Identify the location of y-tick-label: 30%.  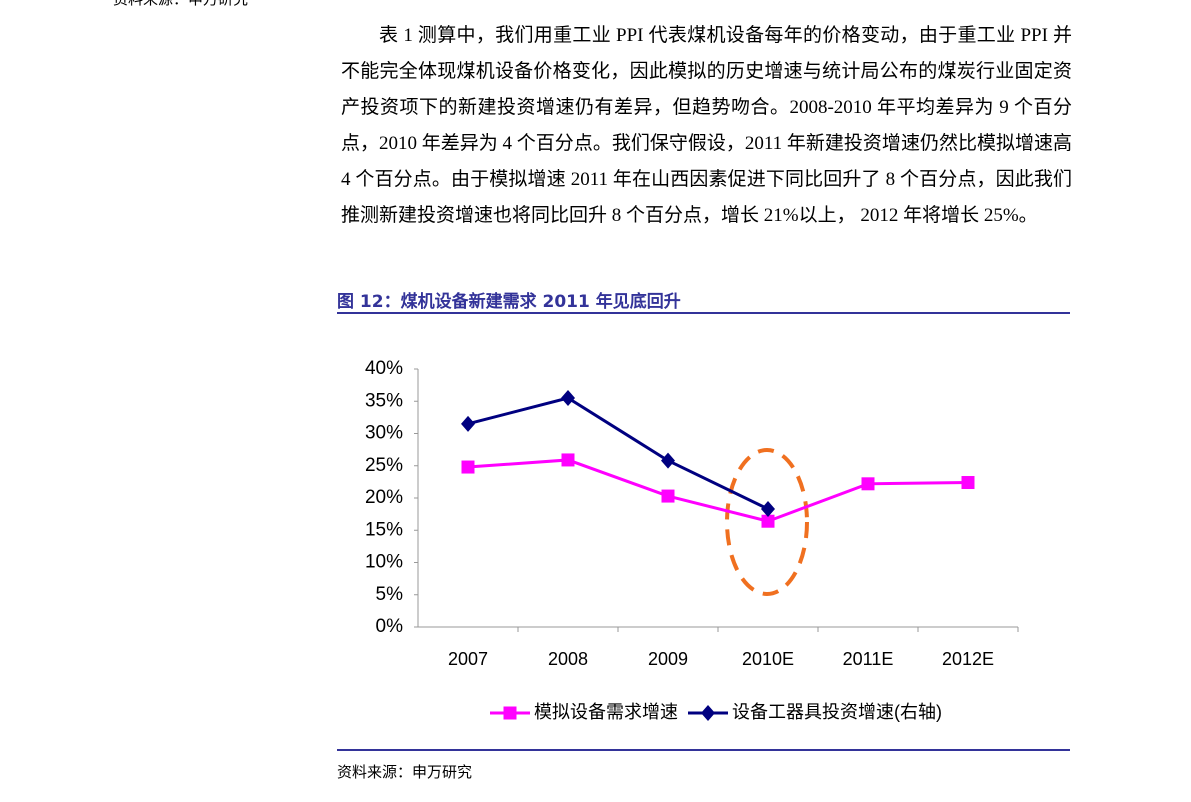
(384, 433).